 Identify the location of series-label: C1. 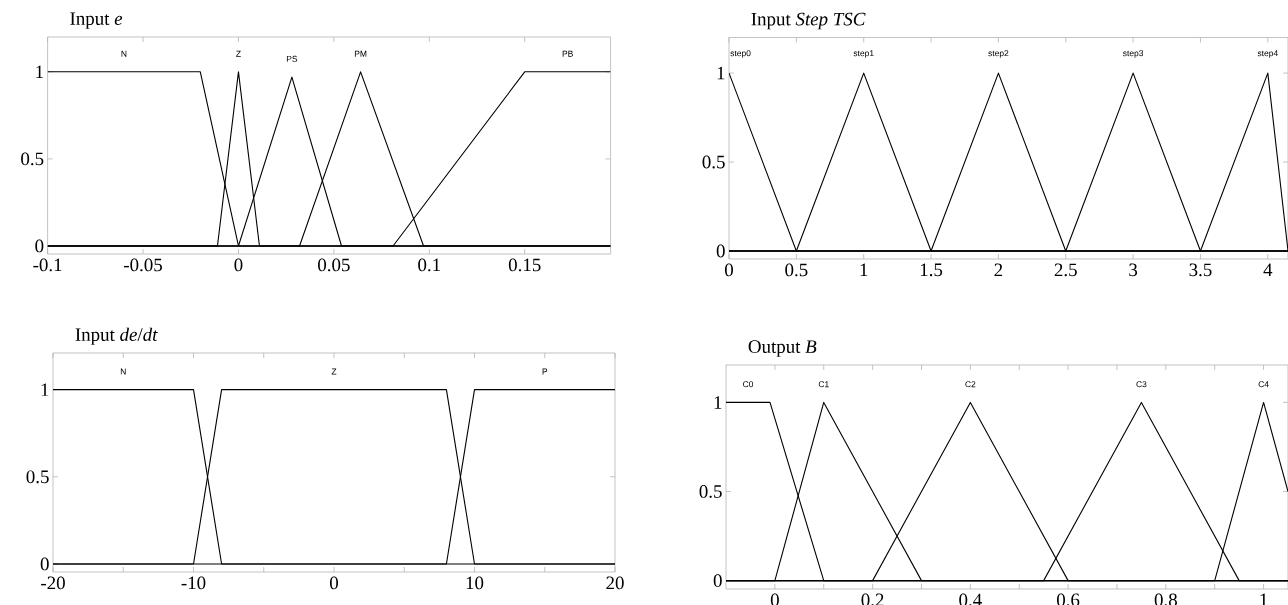
(823, 384).